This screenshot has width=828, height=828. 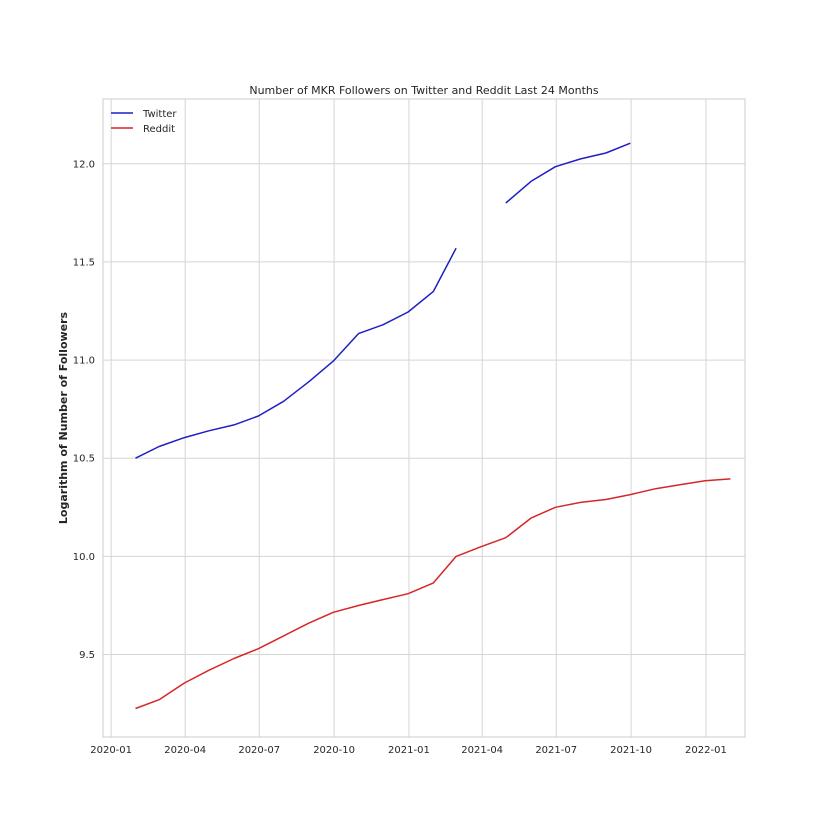 What do you see at coordinates (87, 655) in the screenshot?
I see `y-tick-label: 9.5` at bounding box center [87, 655].